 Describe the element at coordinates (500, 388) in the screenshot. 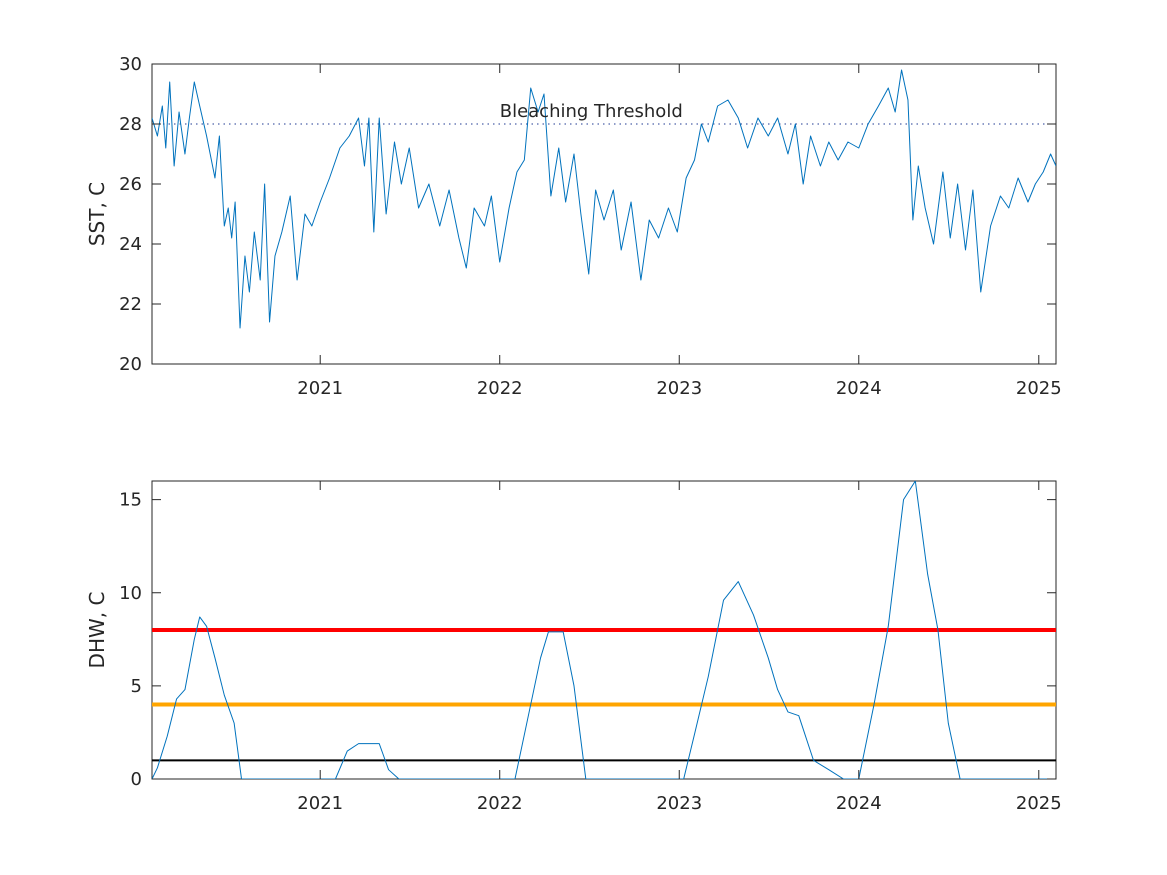

I see `sst-x-tick-label: 2022` at that location.